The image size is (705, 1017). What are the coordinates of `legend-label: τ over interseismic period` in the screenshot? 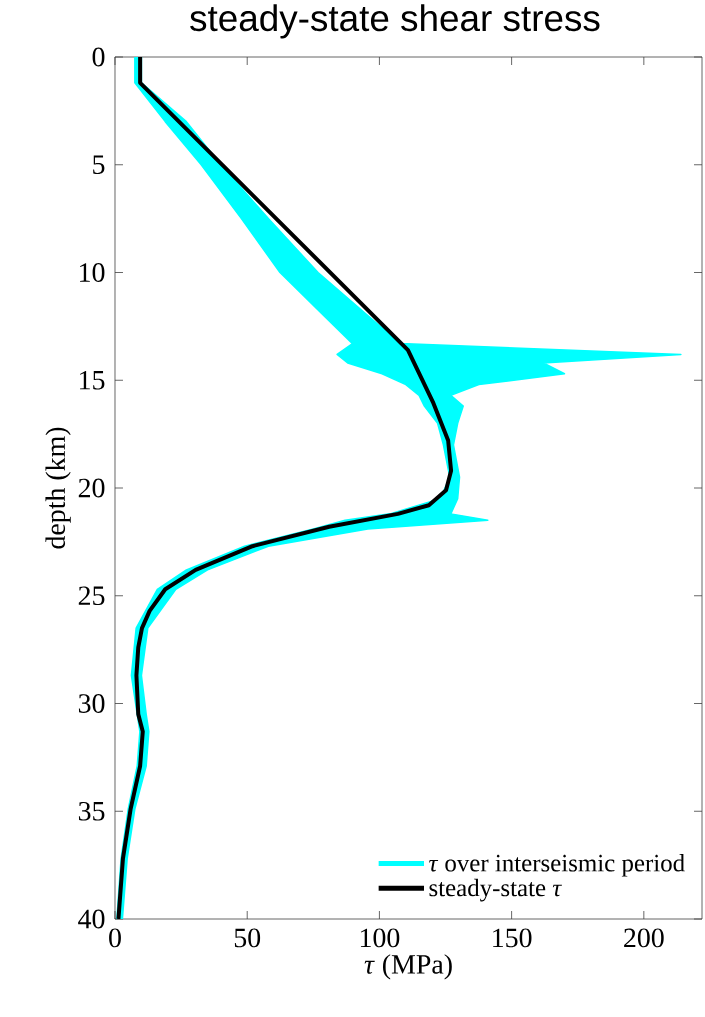 It's located at (557, 865).